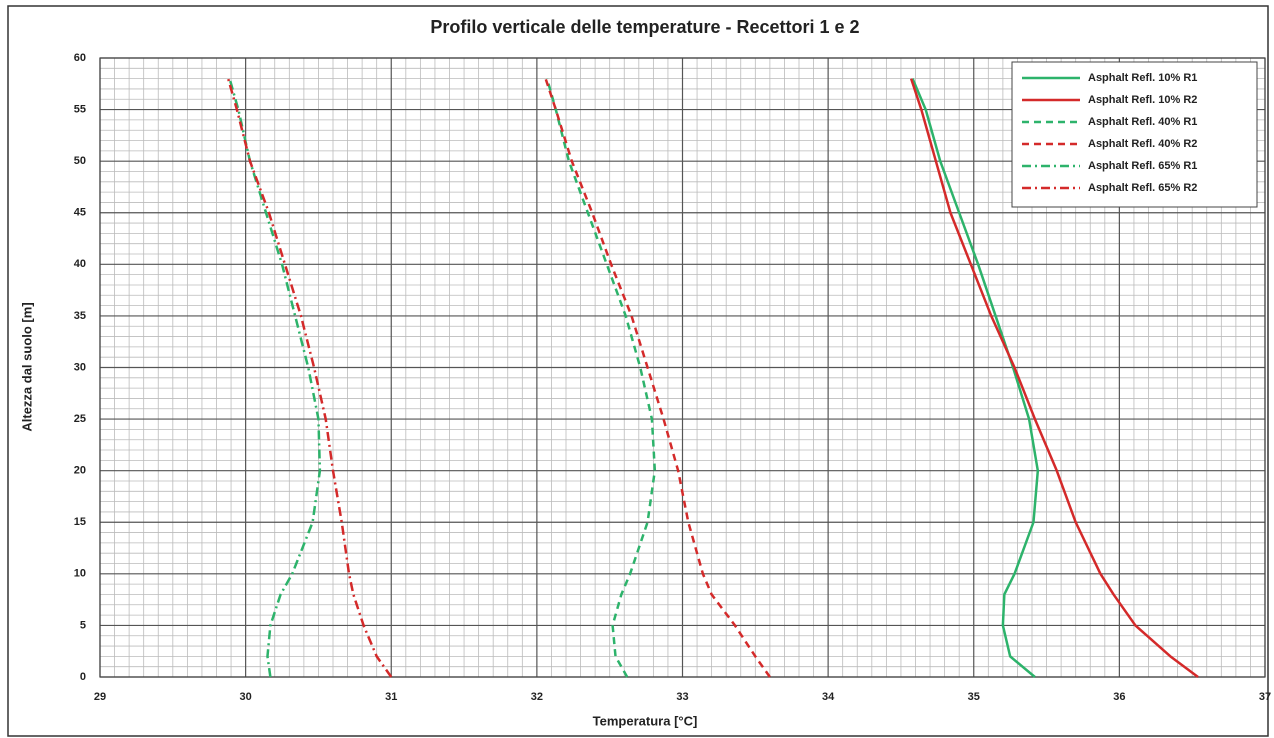 This screenshot has height=738, width=1274. Describe the element at coordinates (80, 574) in the screenshot. I see `y-tick-label: 10` at that location.